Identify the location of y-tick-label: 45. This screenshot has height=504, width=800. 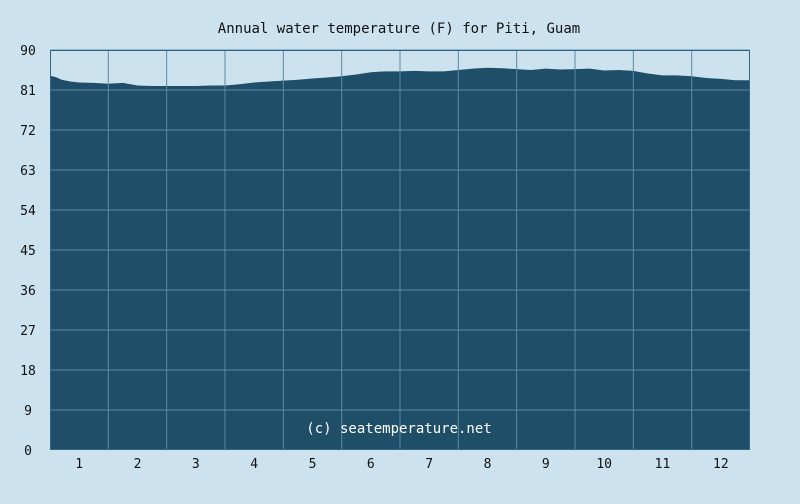
(28, 251).